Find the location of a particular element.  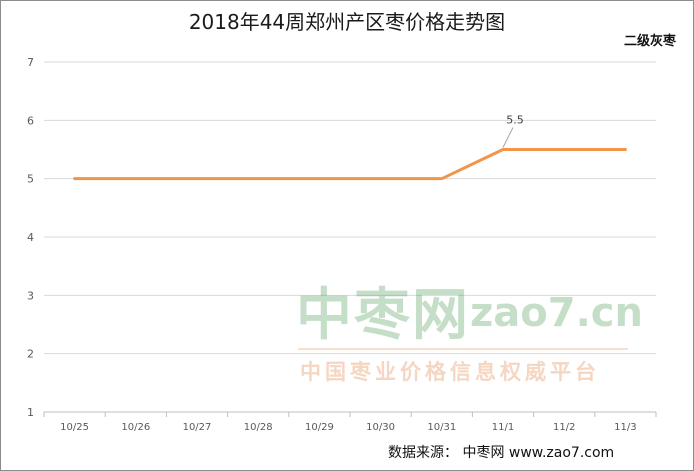

x-tick-label: 11/2 is located at coordinates (564, 427).